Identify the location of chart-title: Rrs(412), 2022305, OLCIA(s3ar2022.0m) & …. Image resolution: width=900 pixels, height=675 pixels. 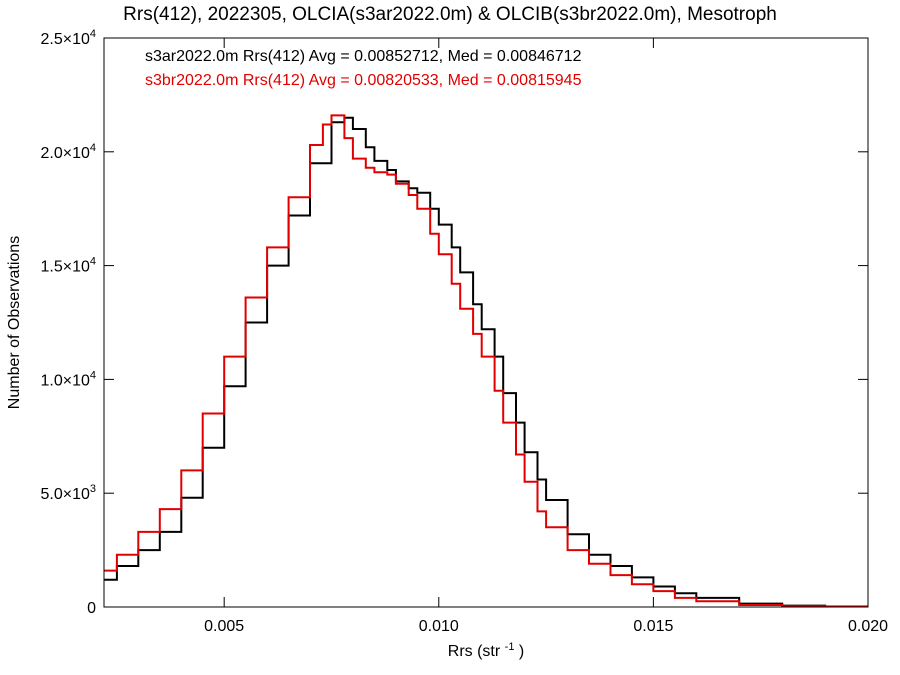
(450, 14).